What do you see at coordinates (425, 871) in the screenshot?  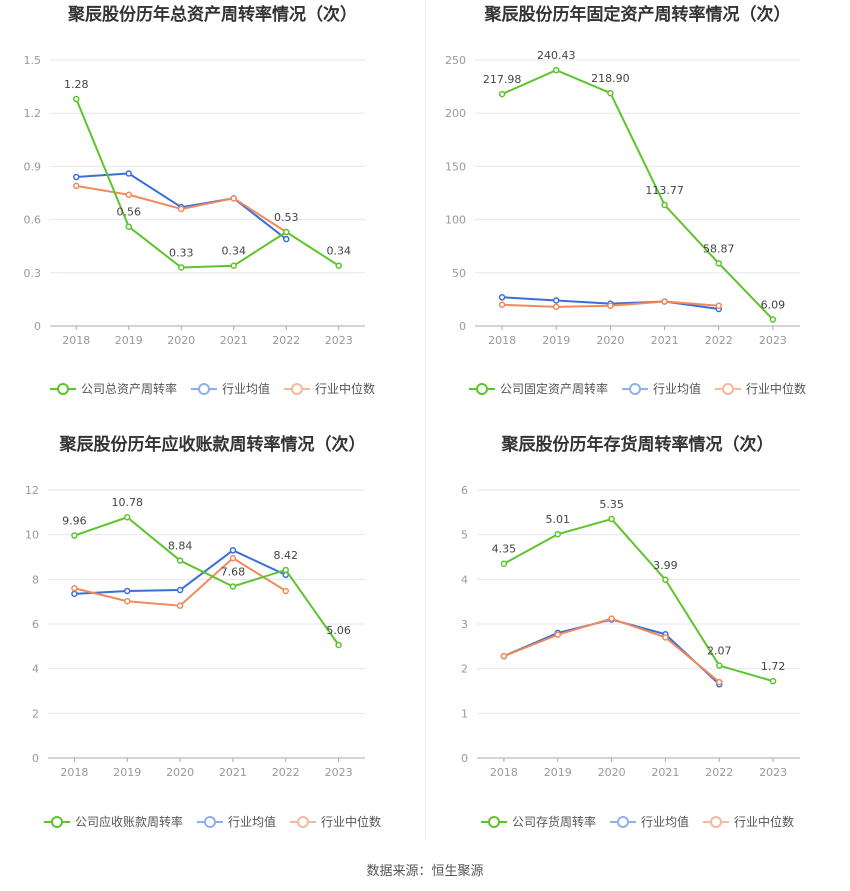 I see `data-source-footer: 数据来源：恒生聚源` at bounding box center [425, 871].